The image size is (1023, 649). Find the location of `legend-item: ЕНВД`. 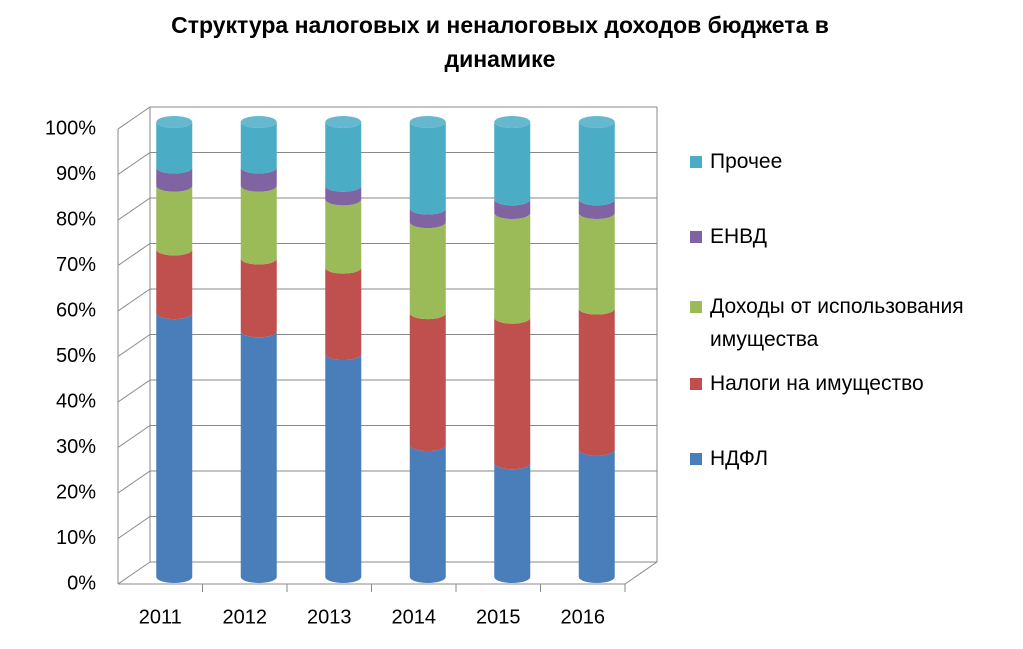

legend-item: ЕНВД is located at coordinates (855, 236).